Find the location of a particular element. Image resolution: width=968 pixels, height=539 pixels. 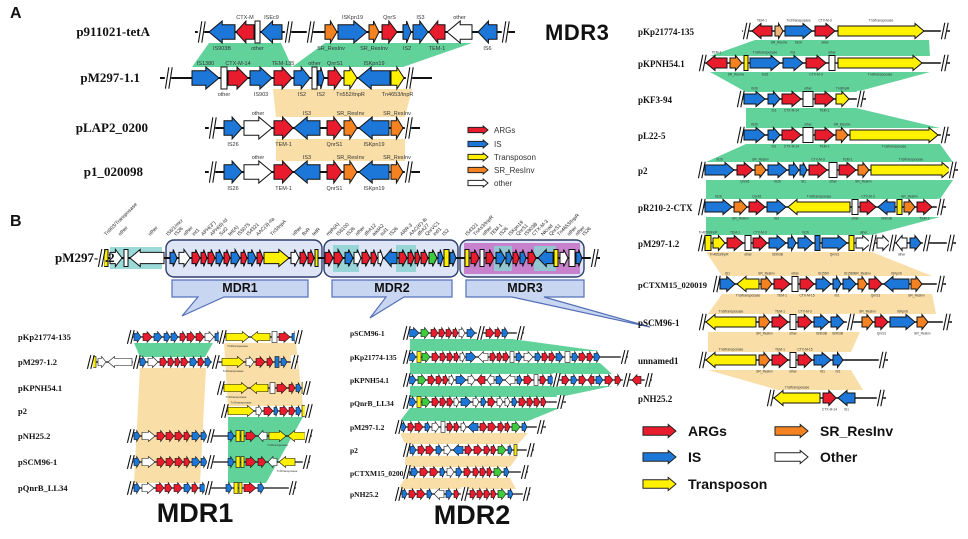

plasmid-name-label: pKp21774-135 is located at coordinates (44, 337).